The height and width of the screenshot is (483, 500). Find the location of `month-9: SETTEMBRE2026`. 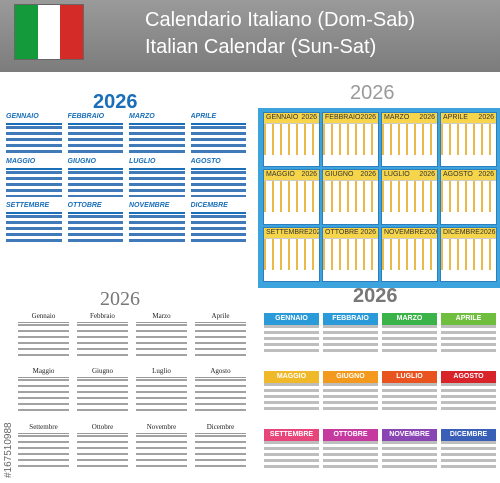

month-9: SETTEMBRE2026 is located at coordinates (291, 254).